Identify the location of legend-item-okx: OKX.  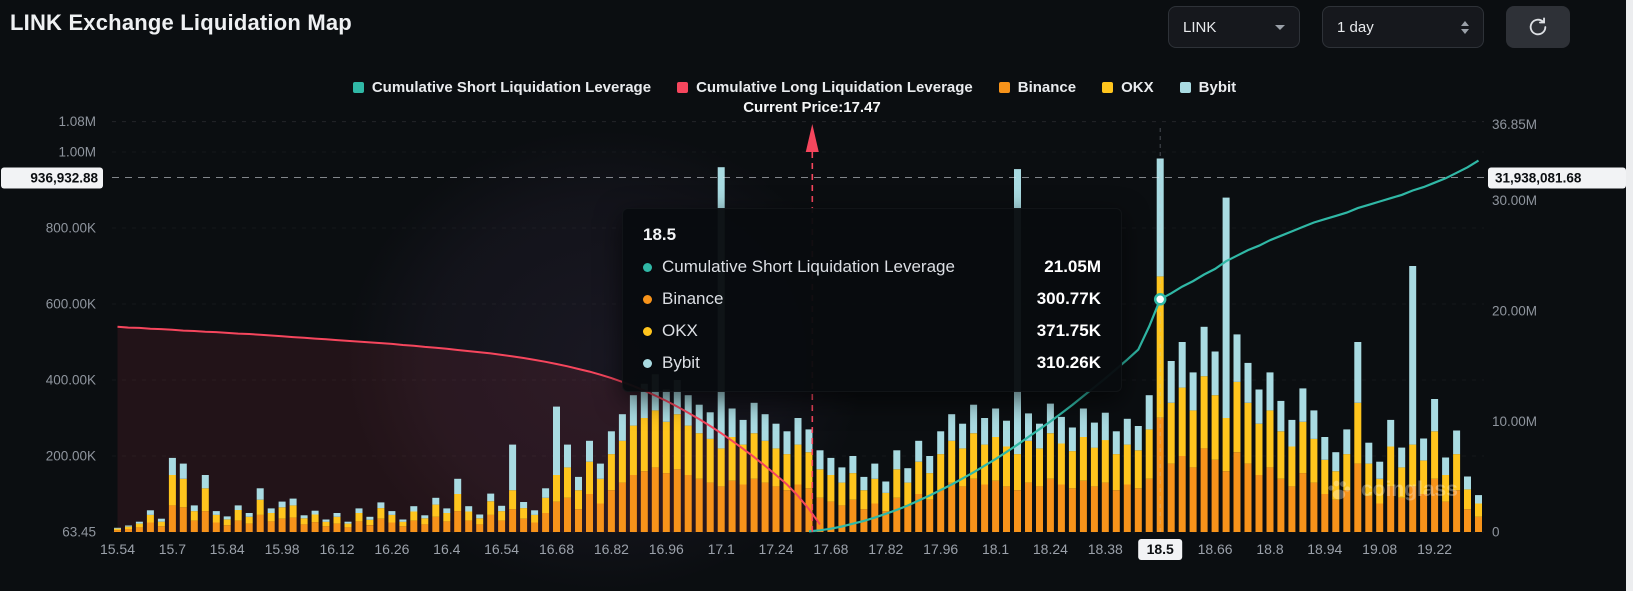
(1128, 87).